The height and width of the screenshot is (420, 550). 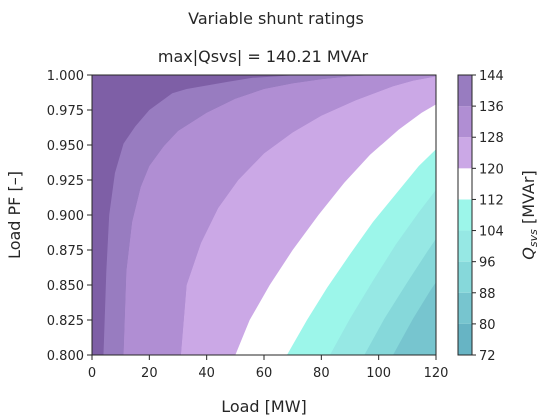 What do you see at coordinates (533, 238) in the screenshot?
I see `colorbar-label-sub: svs` at bounding box center [533, 238].